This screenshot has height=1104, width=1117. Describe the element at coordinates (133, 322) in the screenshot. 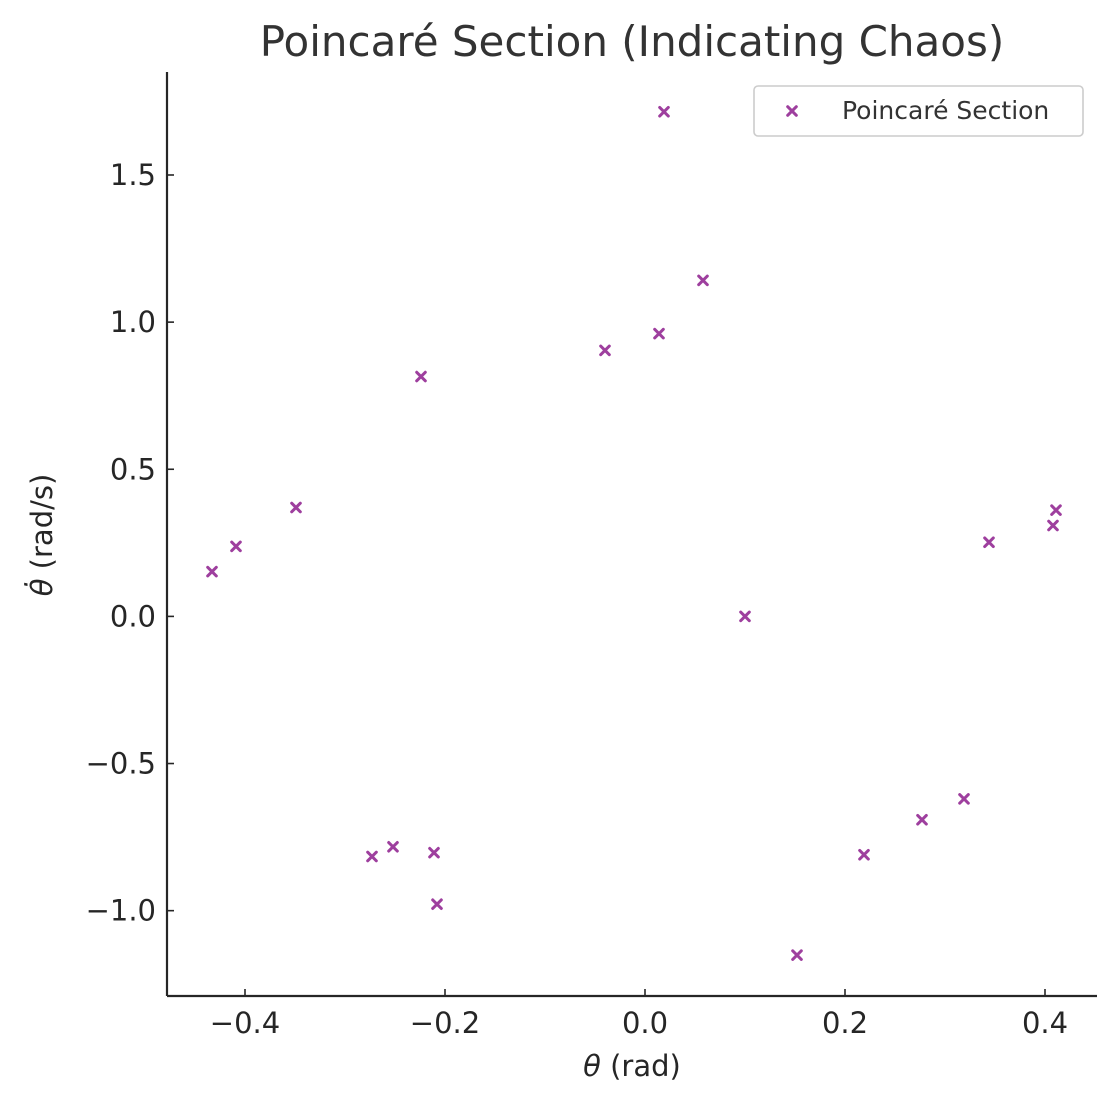

I see `y-tick-label: 1.0` at that location.